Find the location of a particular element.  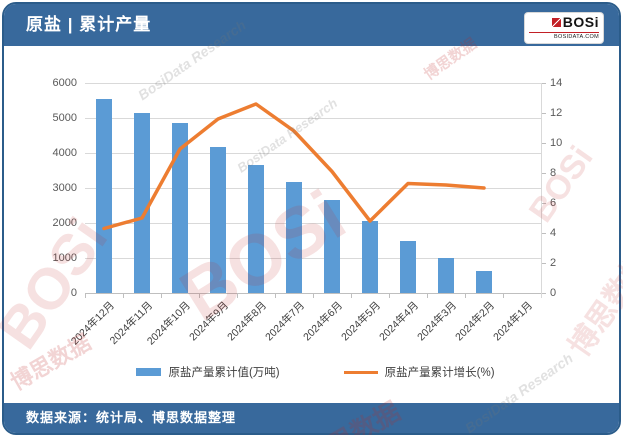

legend-line-swatch is located at coordinates (360, 372).